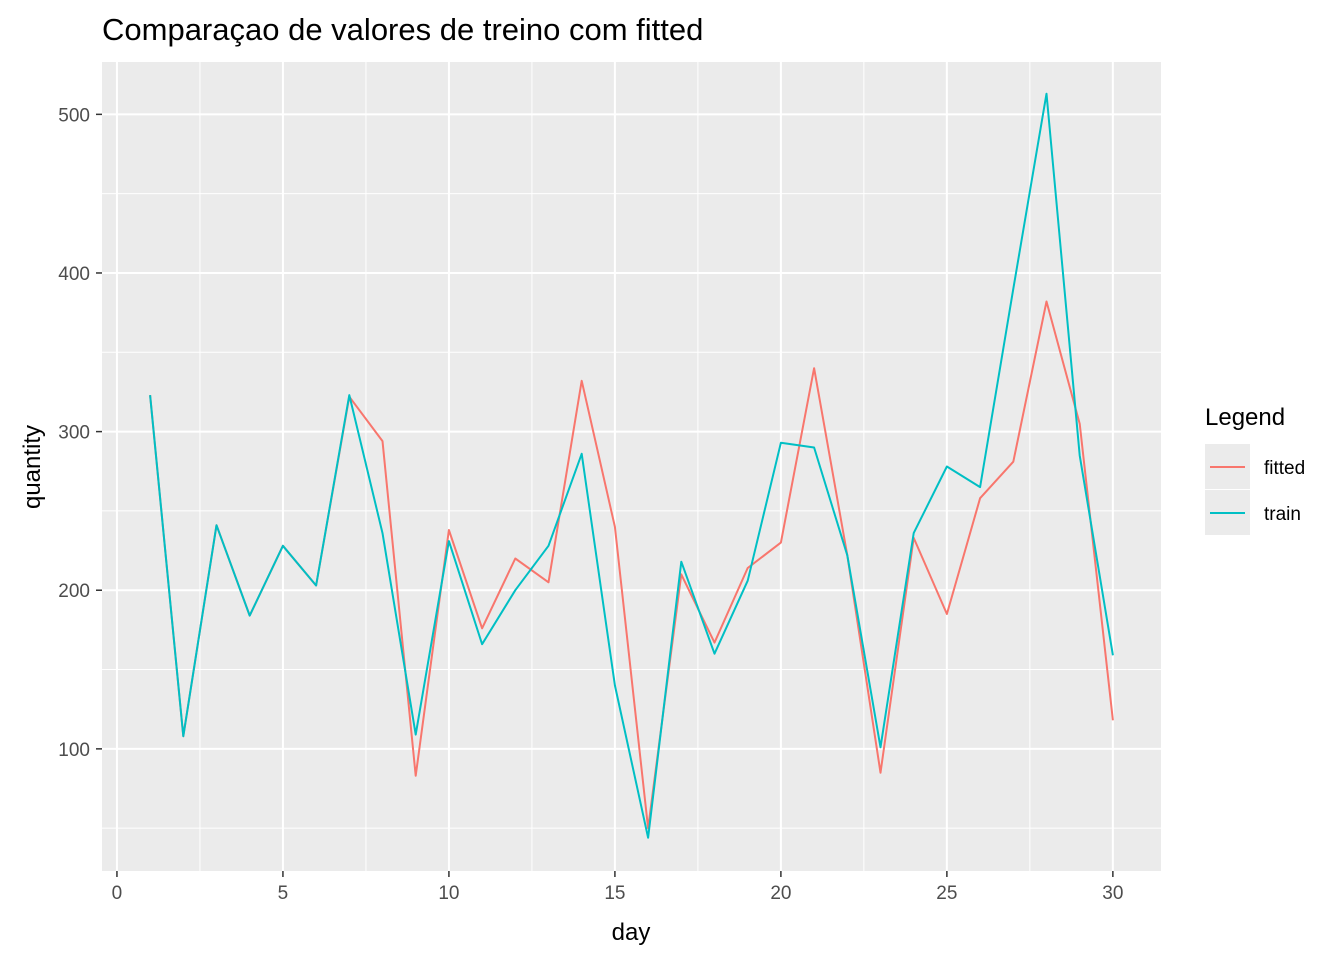 The image size is (1344, 960). I want to click on x-tick-label: 10, so click(448, 893).